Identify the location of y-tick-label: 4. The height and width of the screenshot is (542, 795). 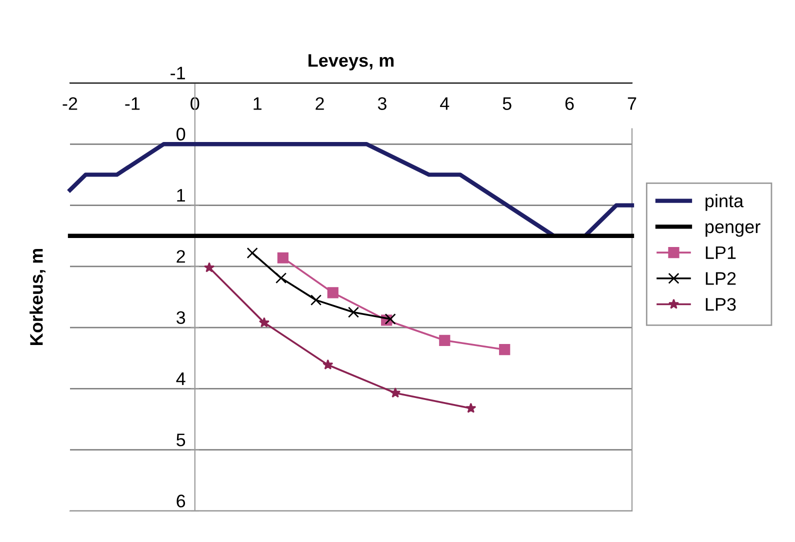
(181, 378).